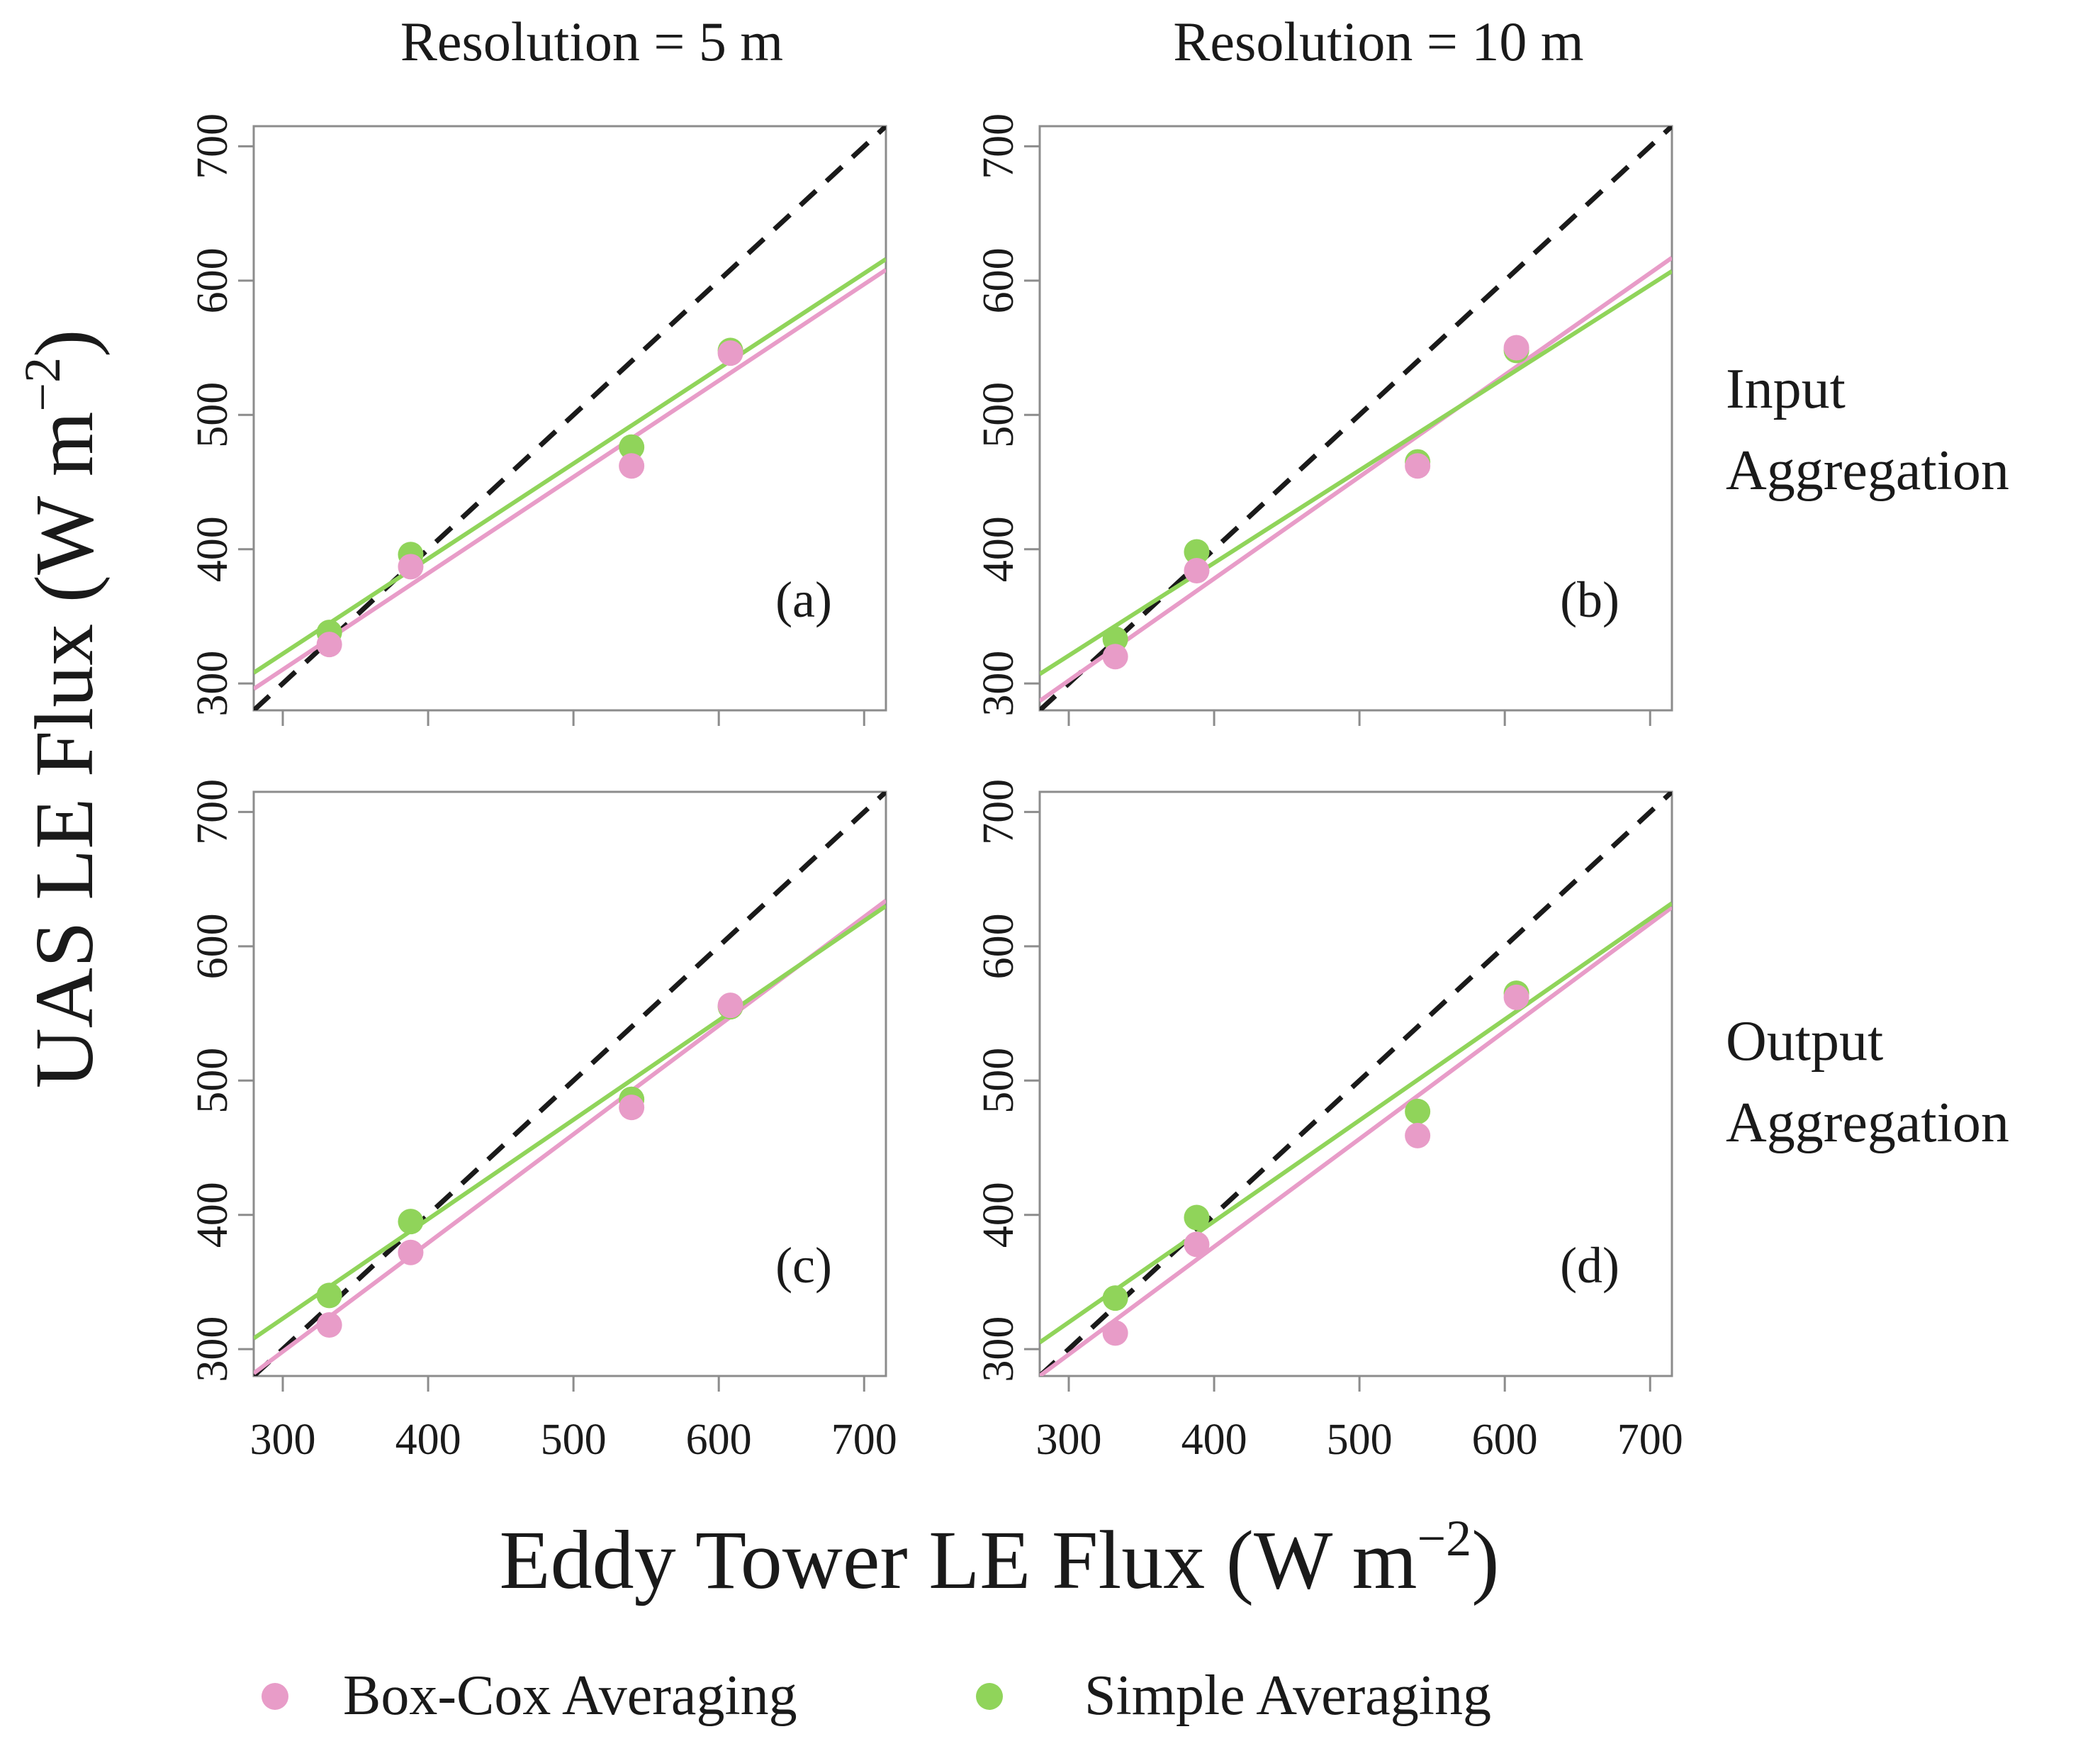  I want to click on legend-marker-boxcox, so click(275, 1696).